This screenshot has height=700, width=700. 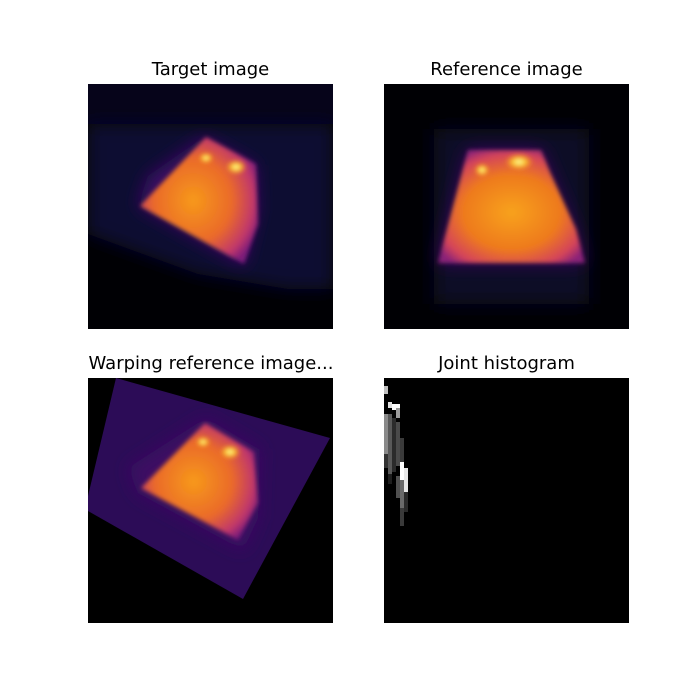 I want to click on target-image-title: Target image, so click(x=210, y=69).